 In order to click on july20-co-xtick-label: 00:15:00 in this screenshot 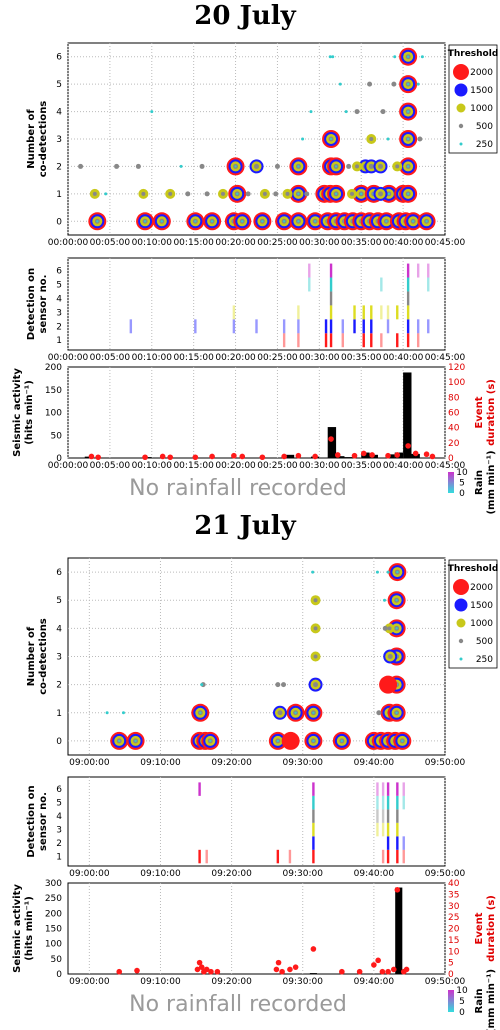, I will do `click(193, 243)`.